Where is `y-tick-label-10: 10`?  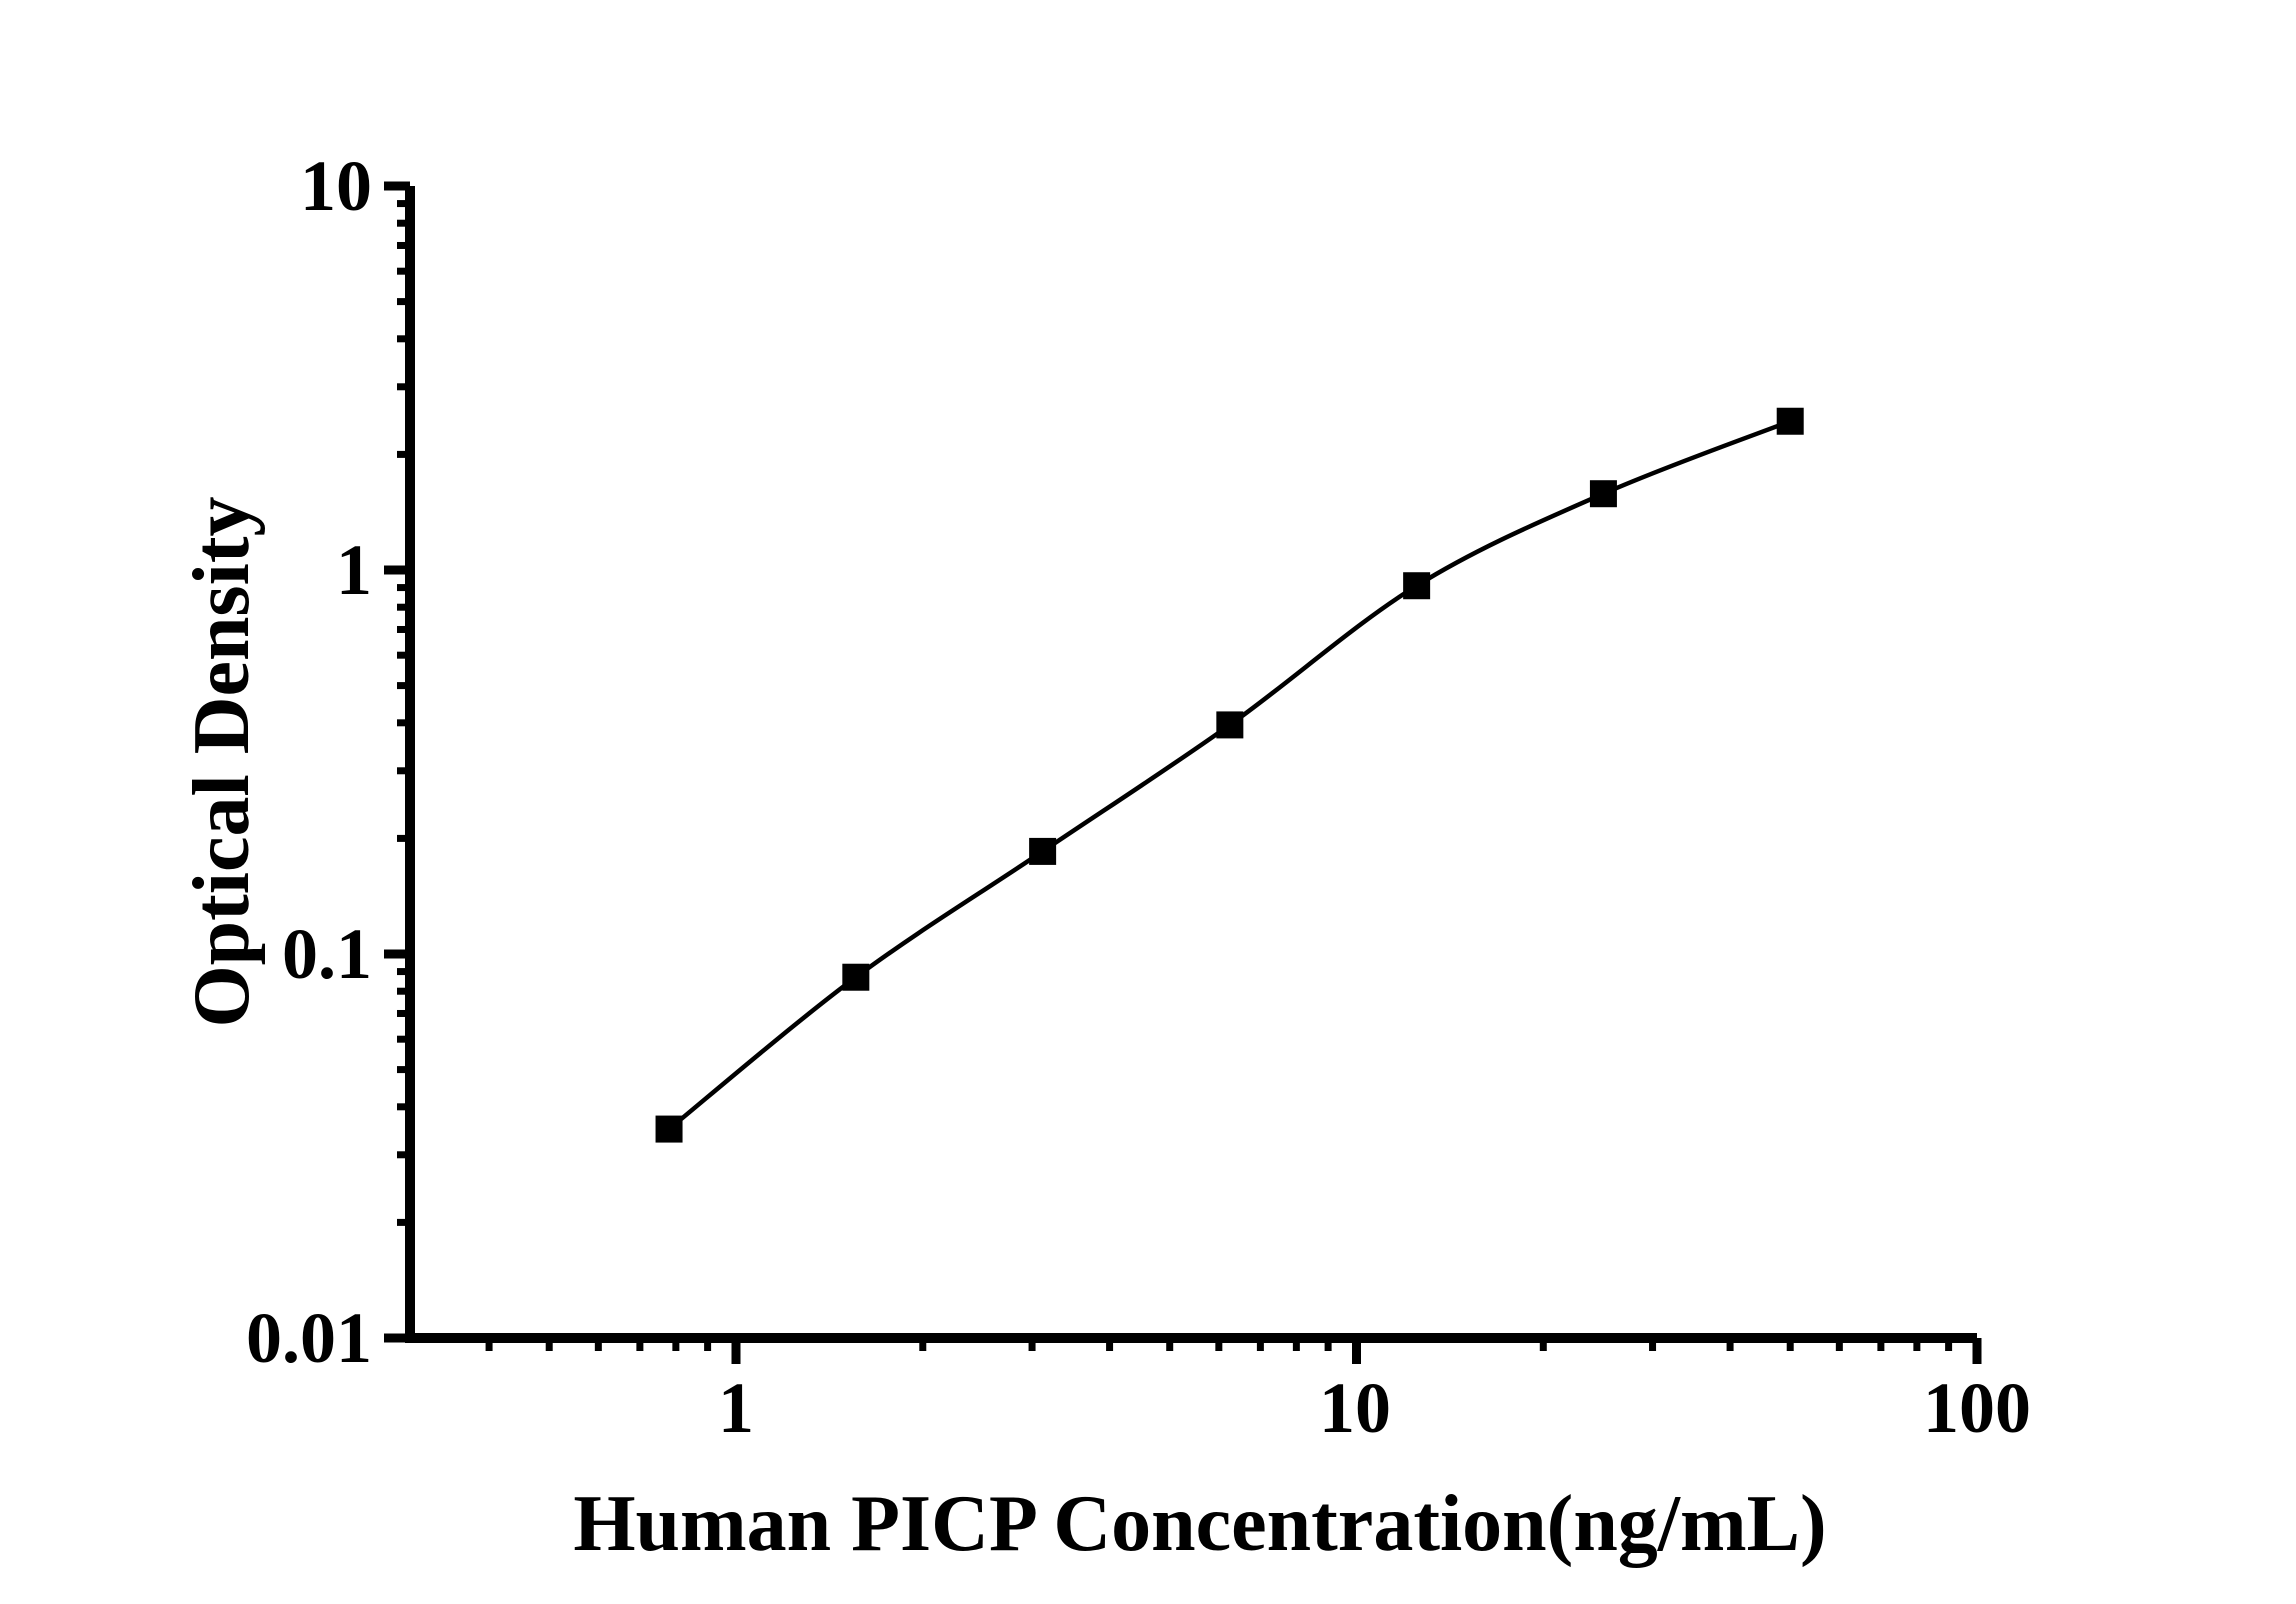 y-tick-label-10: 10 is located at coordinates (336, 186).